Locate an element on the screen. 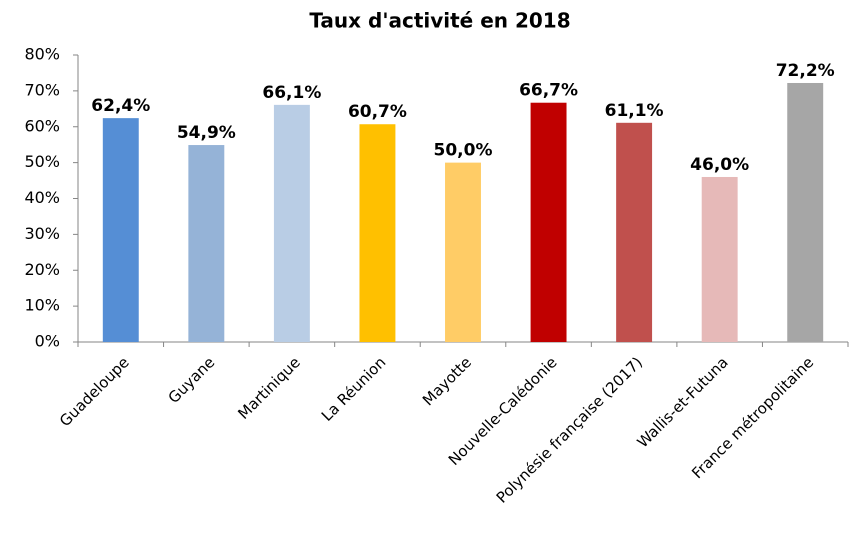  y-tick-label: 30% is located at coordinates (42, 233).